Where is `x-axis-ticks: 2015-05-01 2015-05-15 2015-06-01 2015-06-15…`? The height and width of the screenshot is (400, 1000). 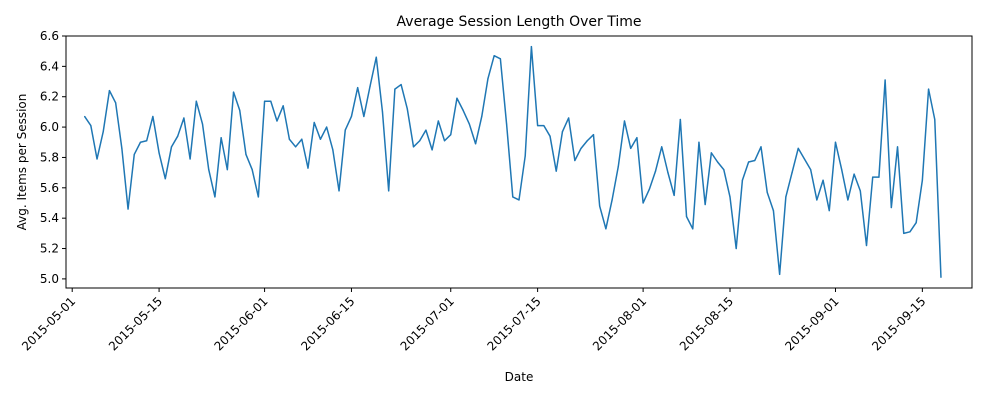
x-axis-ticks: 2015-05-01 2015-05-15 2015-06-01 2015-06-15… is located at coordinates (473, 320).